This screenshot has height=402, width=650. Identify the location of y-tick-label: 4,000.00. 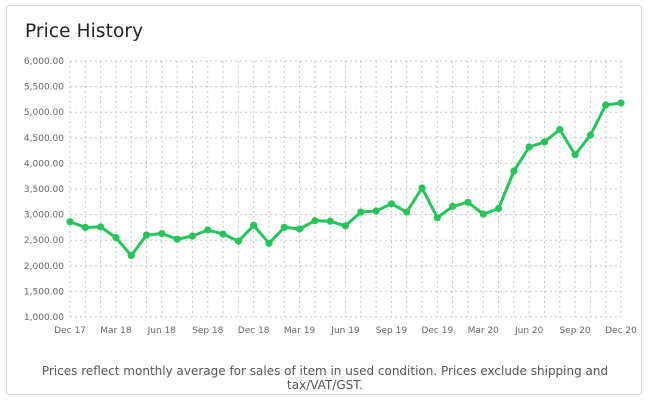
(44, 164).